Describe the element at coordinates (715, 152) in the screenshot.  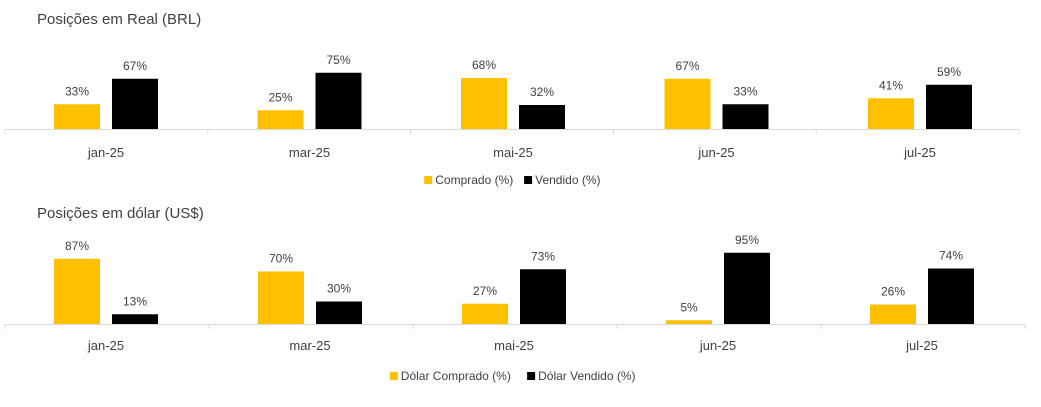
I see `chart-1-x-tick-label: jun-25` at that location.